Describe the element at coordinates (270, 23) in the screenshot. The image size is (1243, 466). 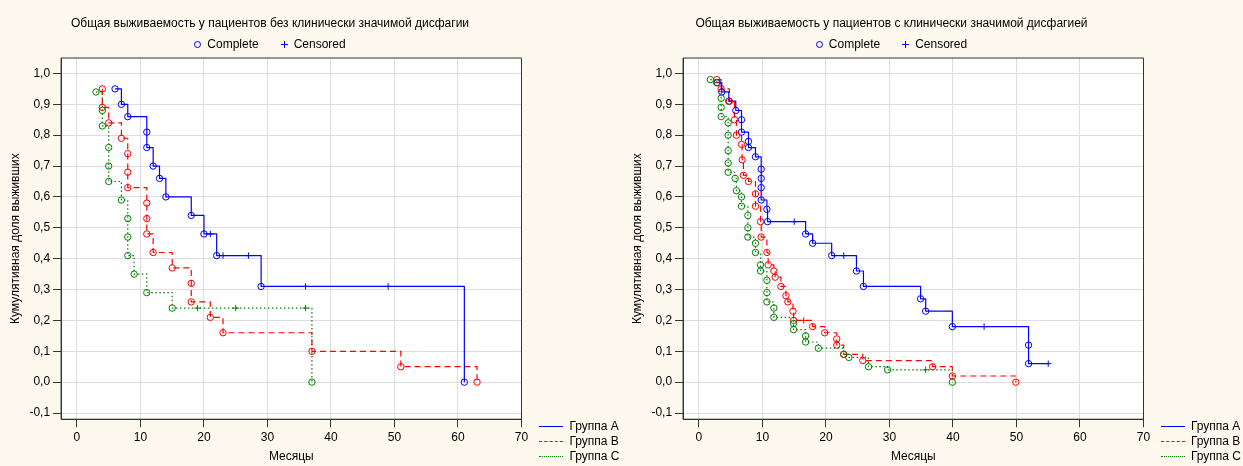
I see `chart-title: Общая выживаемость у пациентов без клинически значимой дисфагии` at that location.